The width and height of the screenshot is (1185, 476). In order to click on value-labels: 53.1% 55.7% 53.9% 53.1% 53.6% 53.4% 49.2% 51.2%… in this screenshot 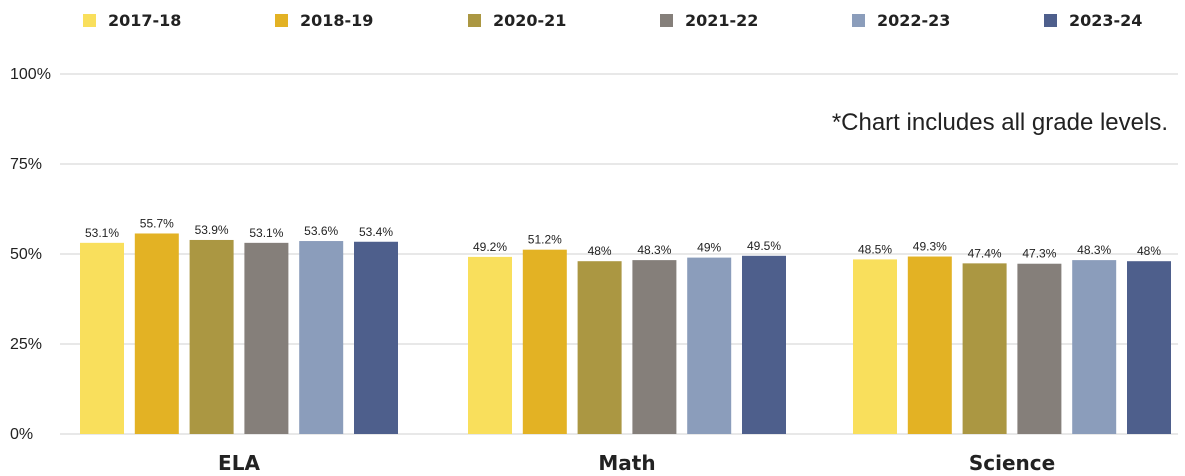, I will do `click(623, 238)`.